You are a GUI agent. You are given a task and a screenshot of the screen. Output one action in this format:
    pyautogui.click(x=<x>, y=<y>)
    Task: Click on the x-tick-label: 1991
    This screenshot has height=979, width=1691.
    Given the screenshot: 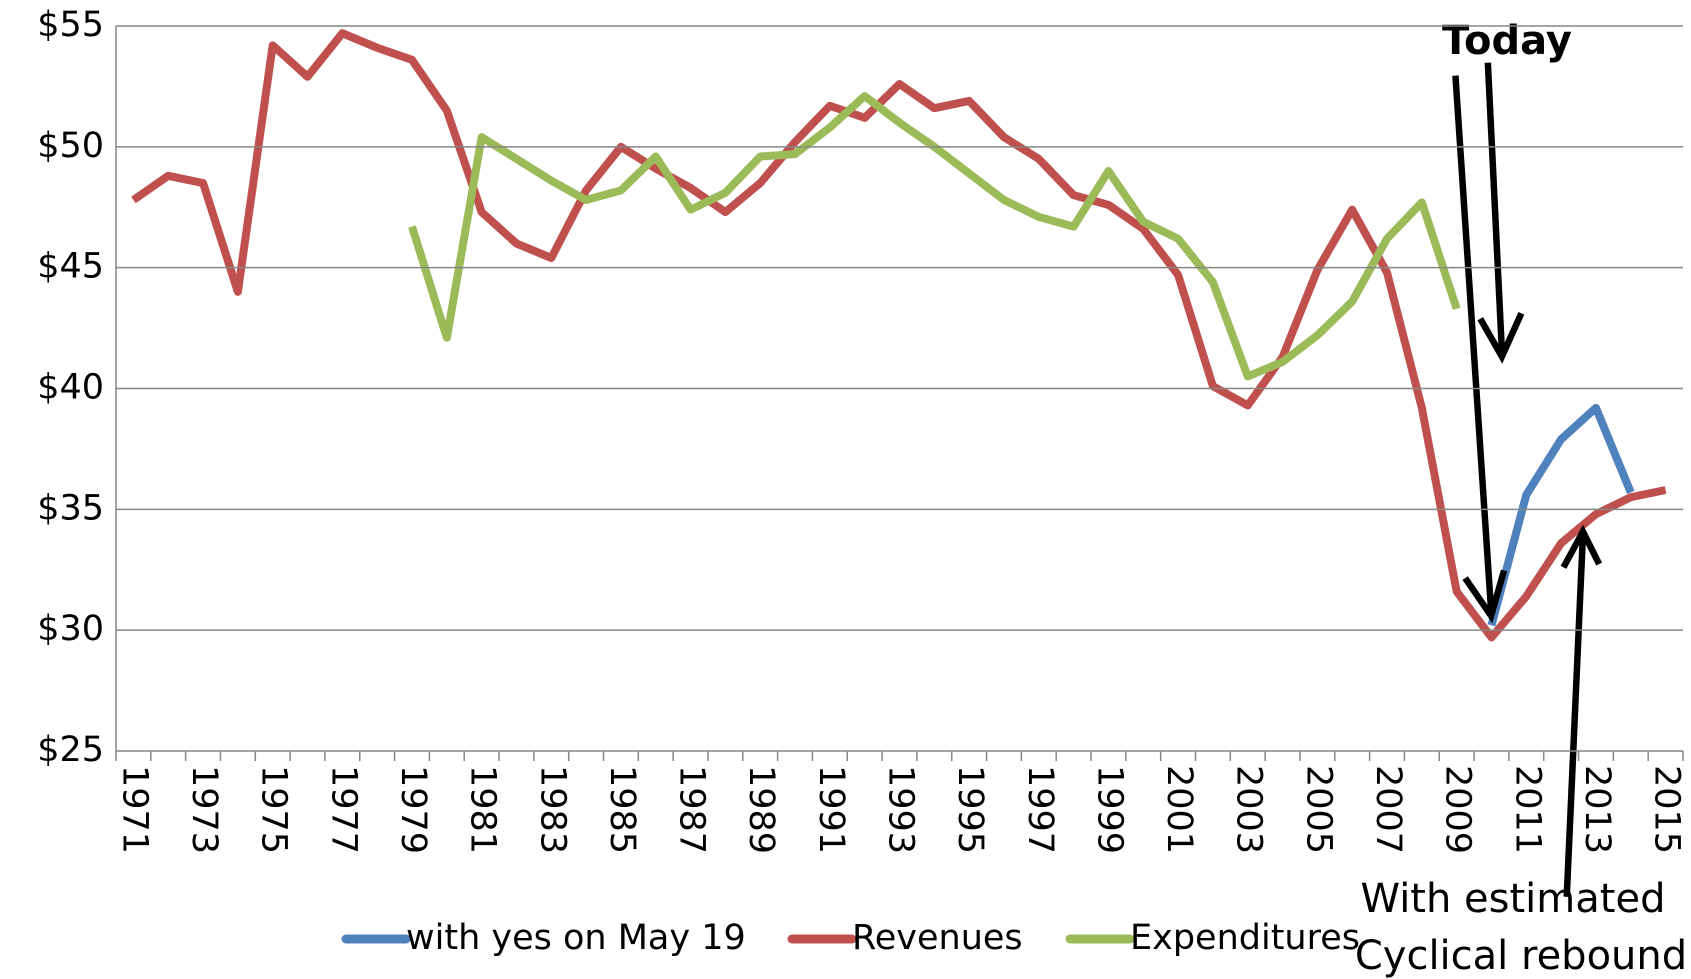 What is the action you would take?
    pyautogui.click(x=831, y=809)
    